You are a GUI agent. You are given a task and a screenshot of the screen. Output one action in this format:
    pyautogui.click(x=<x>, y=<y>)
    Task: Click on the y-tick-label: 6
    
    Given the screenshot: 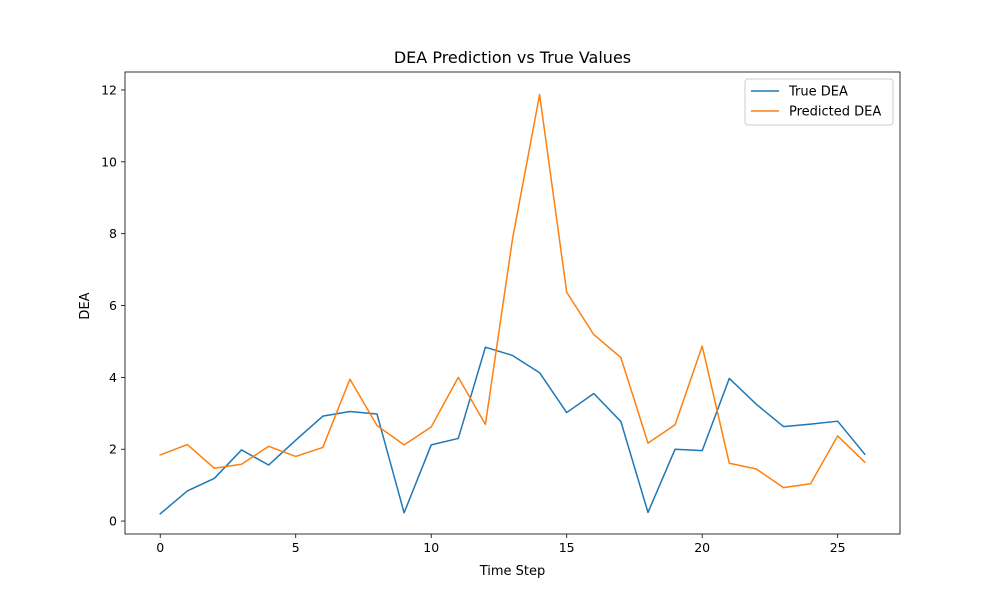 What is the action you would take?
    pyautogui.click(x=113, y=305)
    